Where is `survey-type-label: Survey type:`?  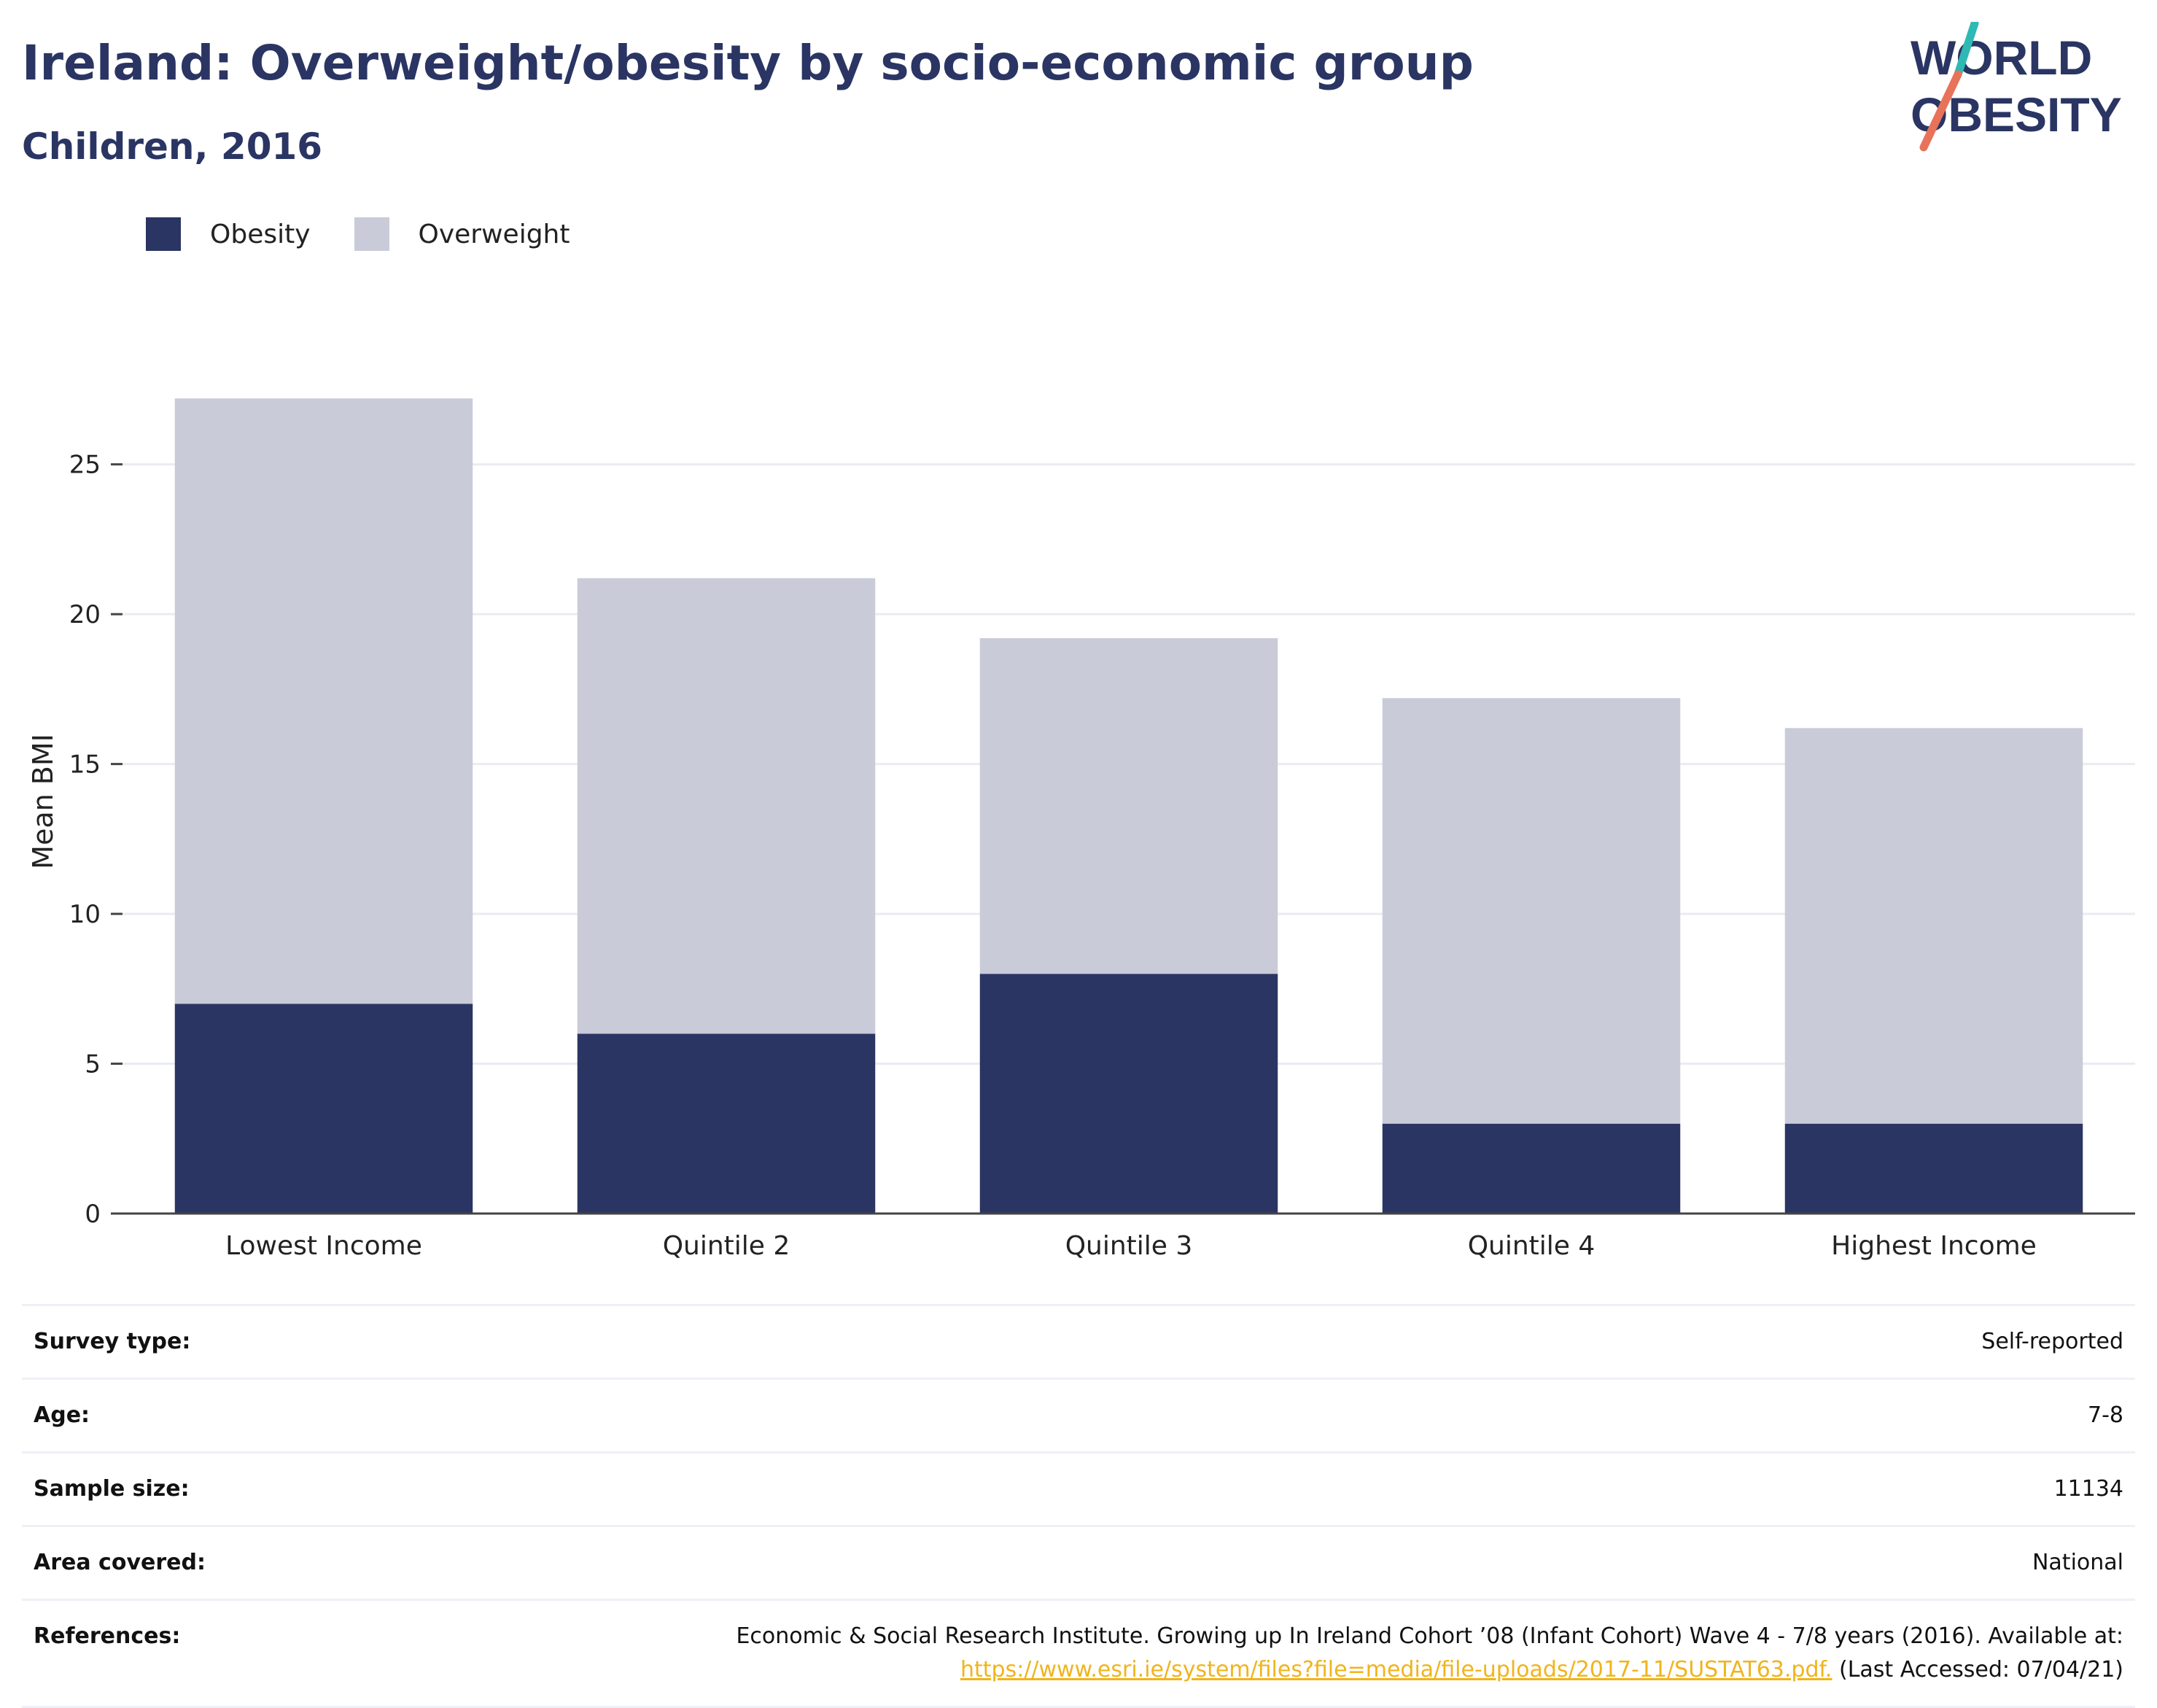
survey-type-label: Survey type: is located at coordinates (112, 1341).